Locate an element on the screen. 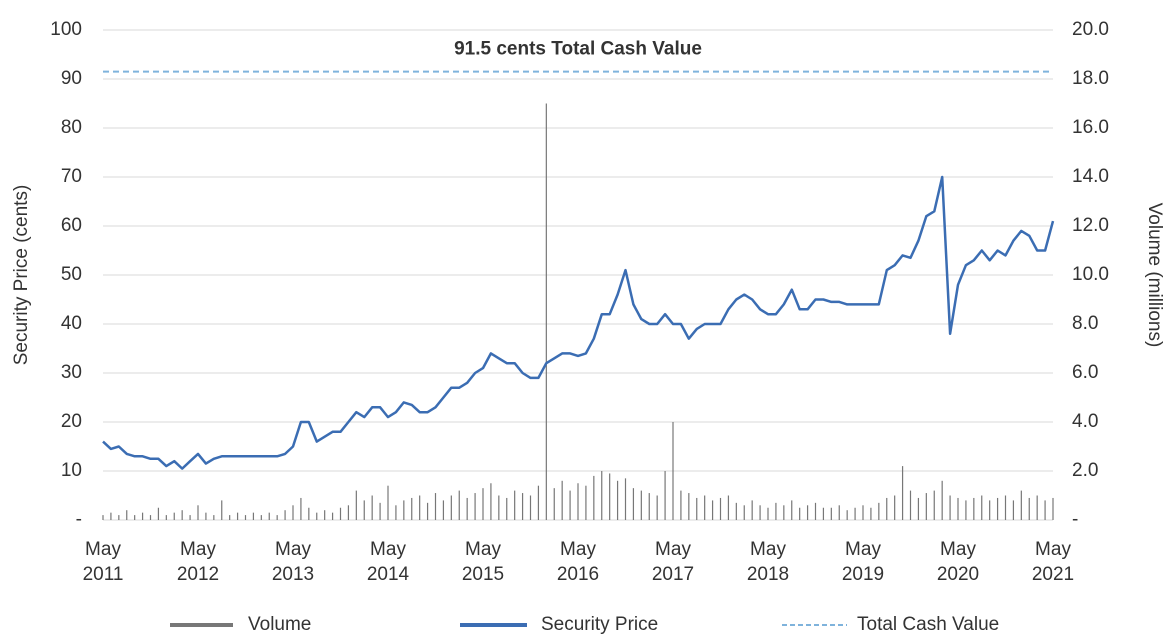 Image resolution: width=1168 pixels, height=636 pixels. x-tick-label: May 2020 is located at coordinates (958, 562).